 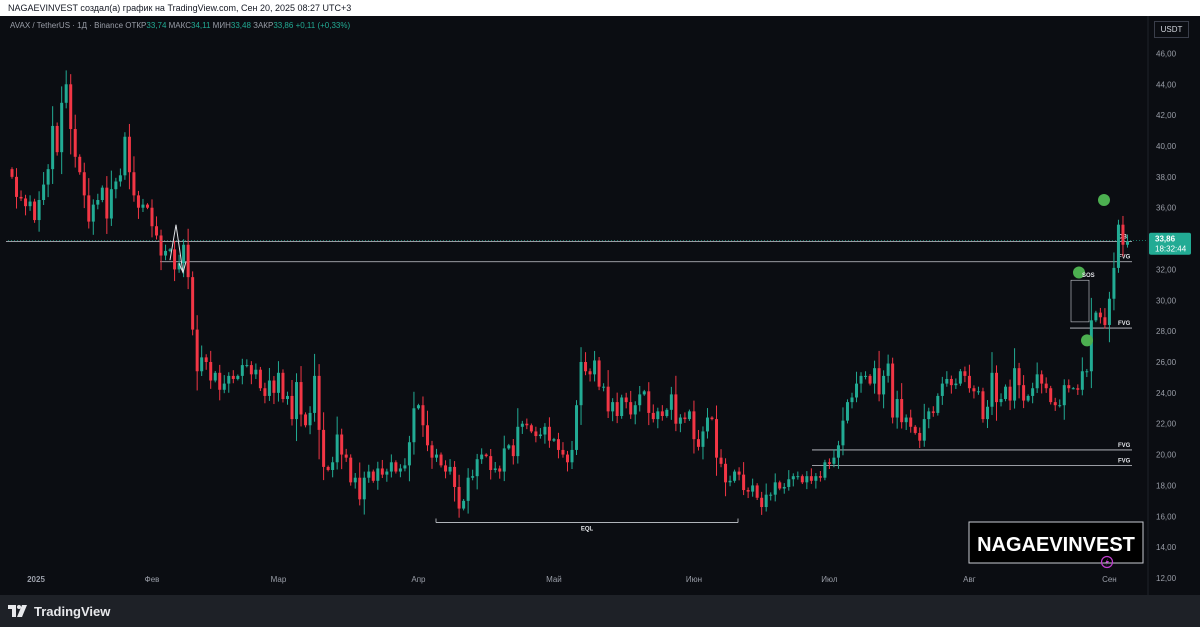 What do you see at coordinates (1165, 239) in the screenshot?
I see `price-tag-value: 33,86` at bounding box center [1165, 239].